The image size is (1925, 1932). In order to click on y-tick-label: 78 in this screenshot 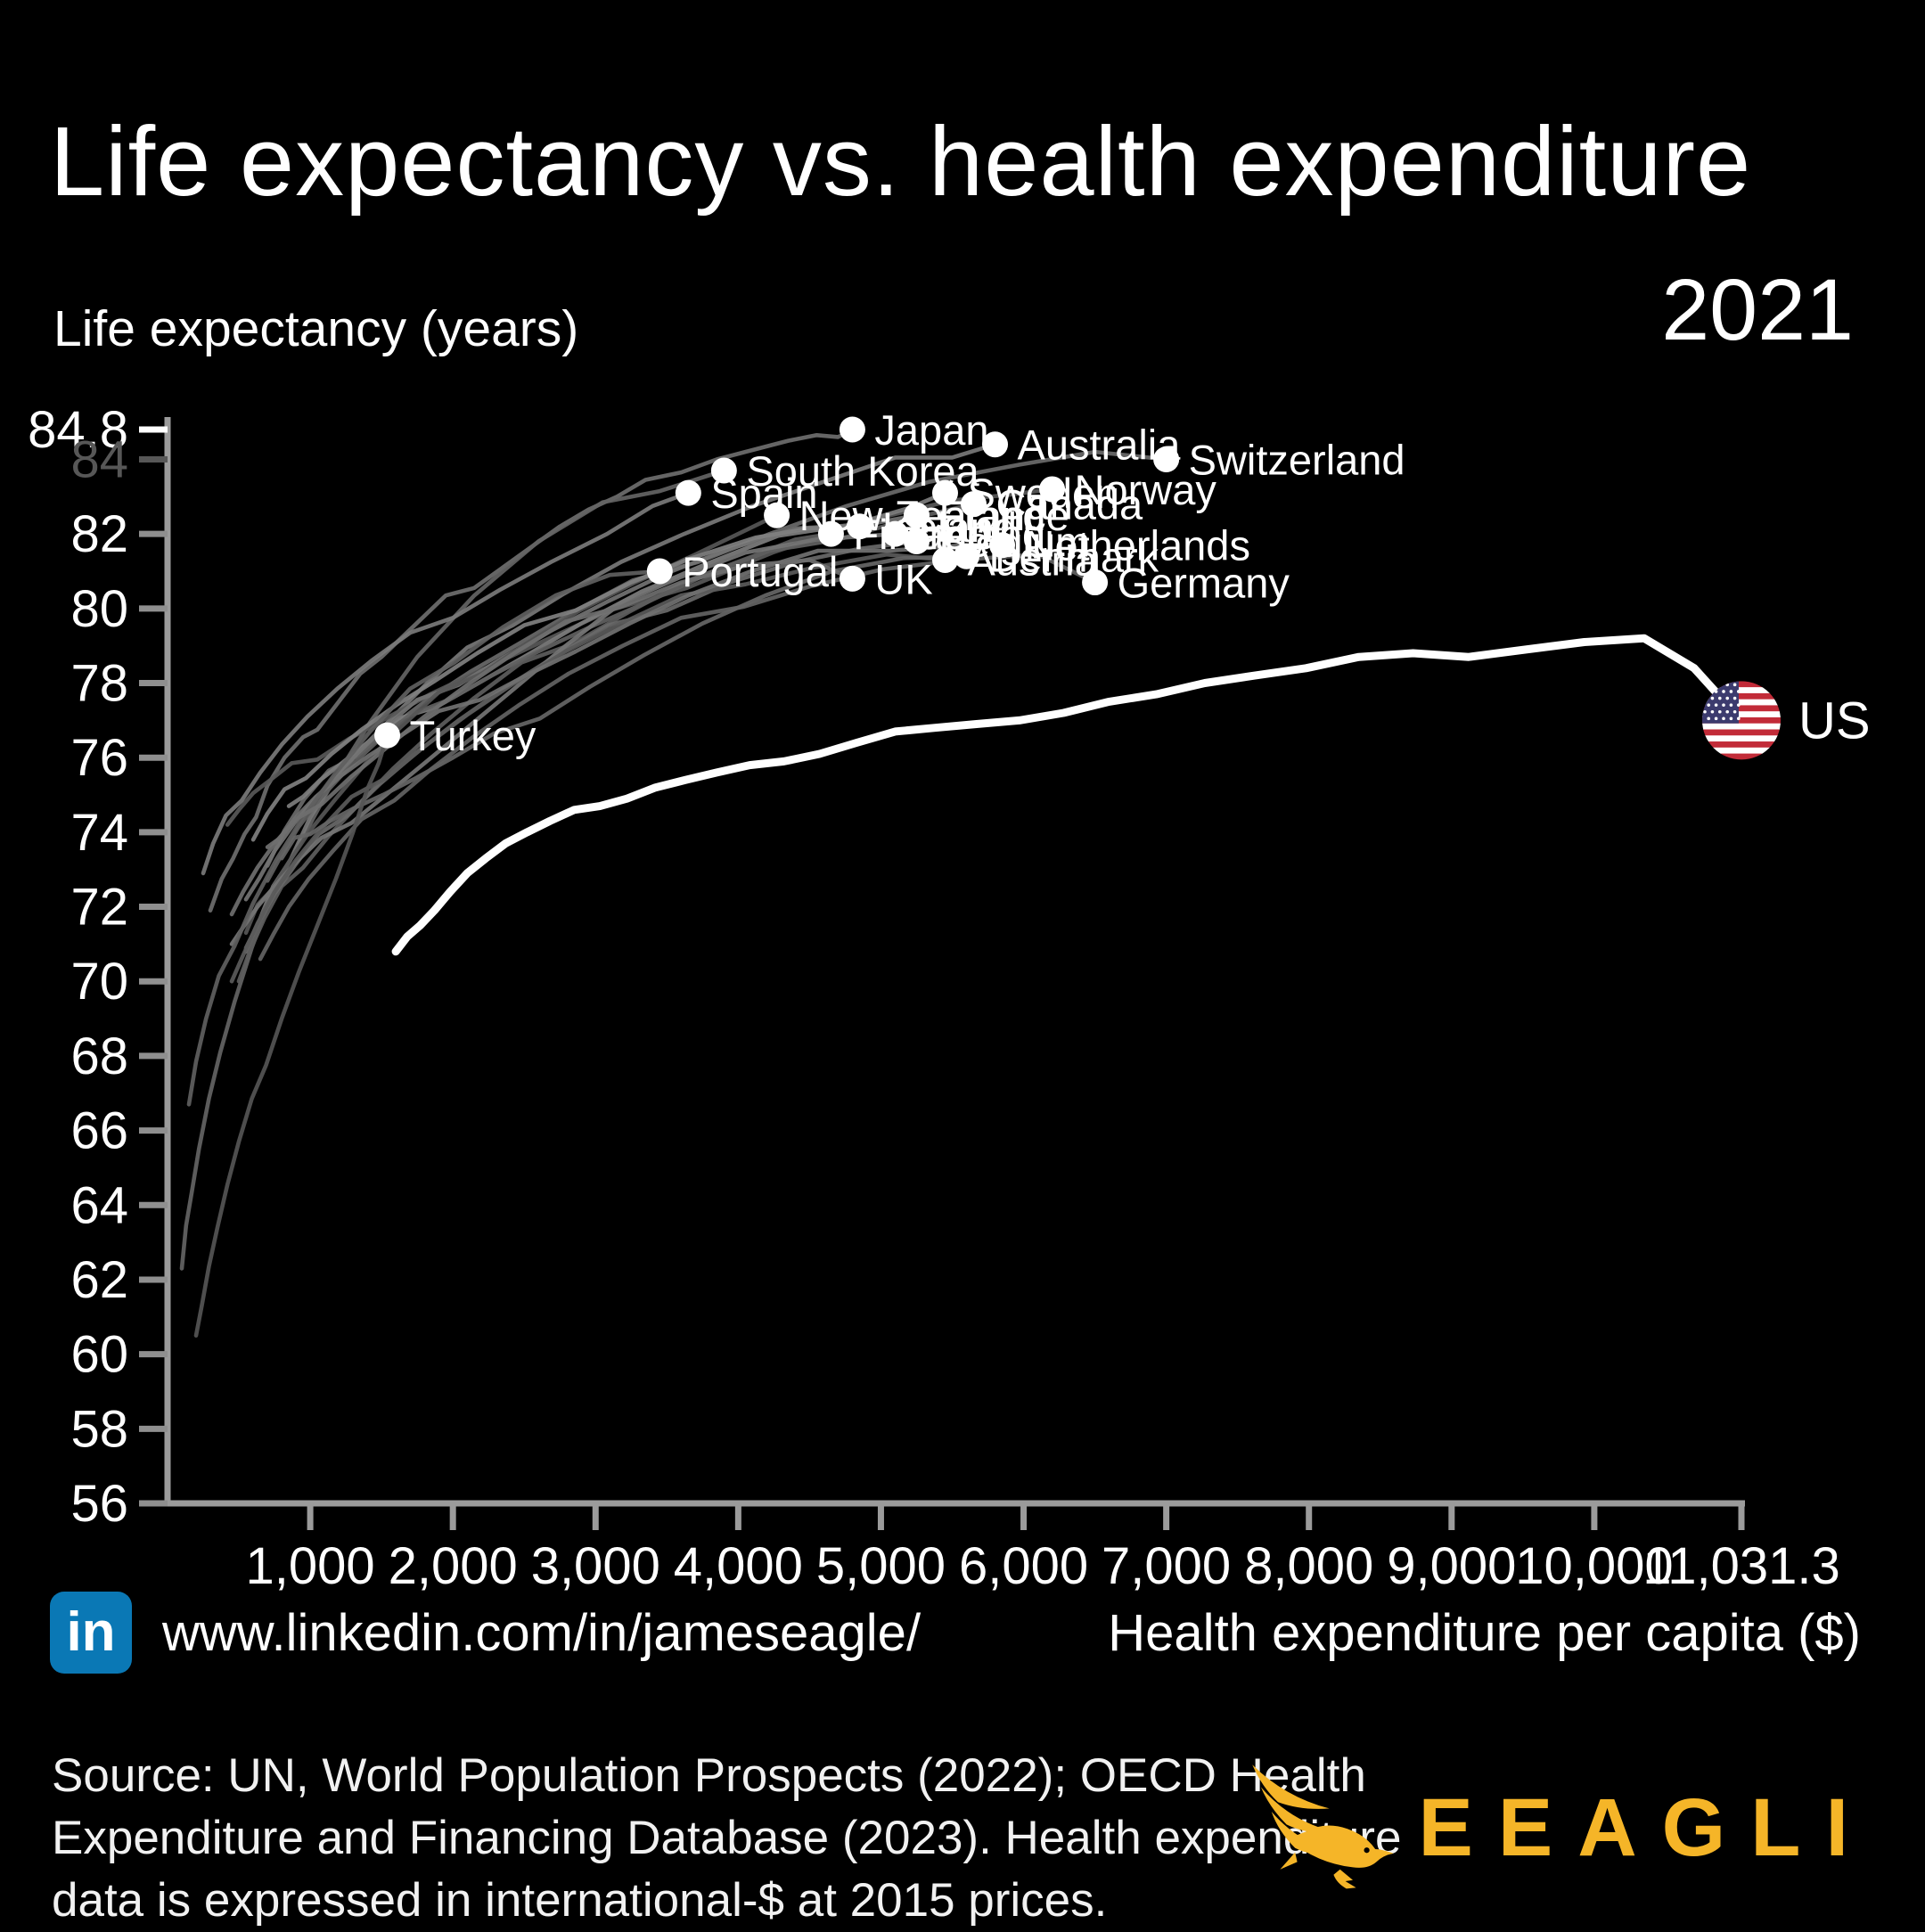, I will do `click(99, 684)`.